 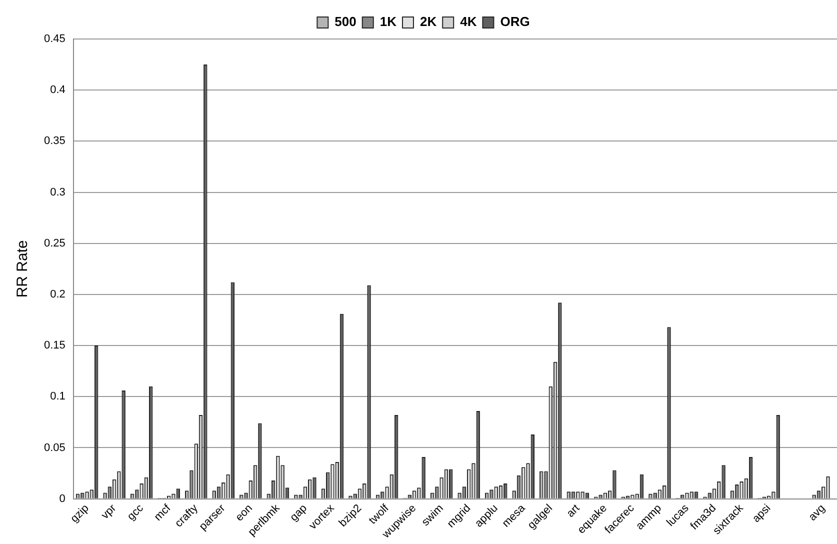 I want to click on y-tick-label: 0.2, so click(x=58, y=294).